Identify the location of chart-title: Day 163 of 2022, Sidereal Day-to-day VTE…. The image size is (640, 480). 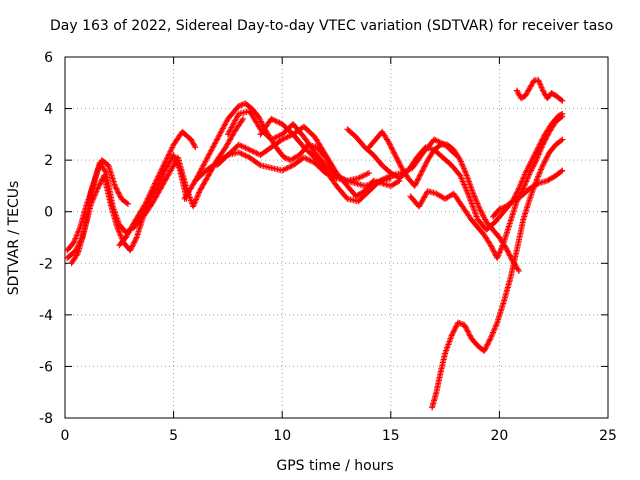
(331, 26).